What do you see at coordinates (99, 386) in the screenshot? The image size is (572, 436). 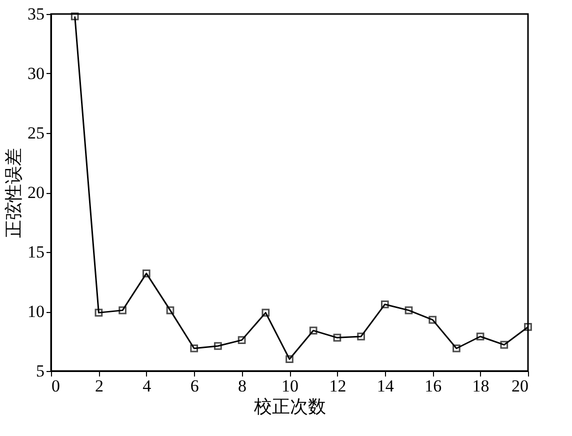 I see `x-tick-label: 2` at bounding box center [99, 386].